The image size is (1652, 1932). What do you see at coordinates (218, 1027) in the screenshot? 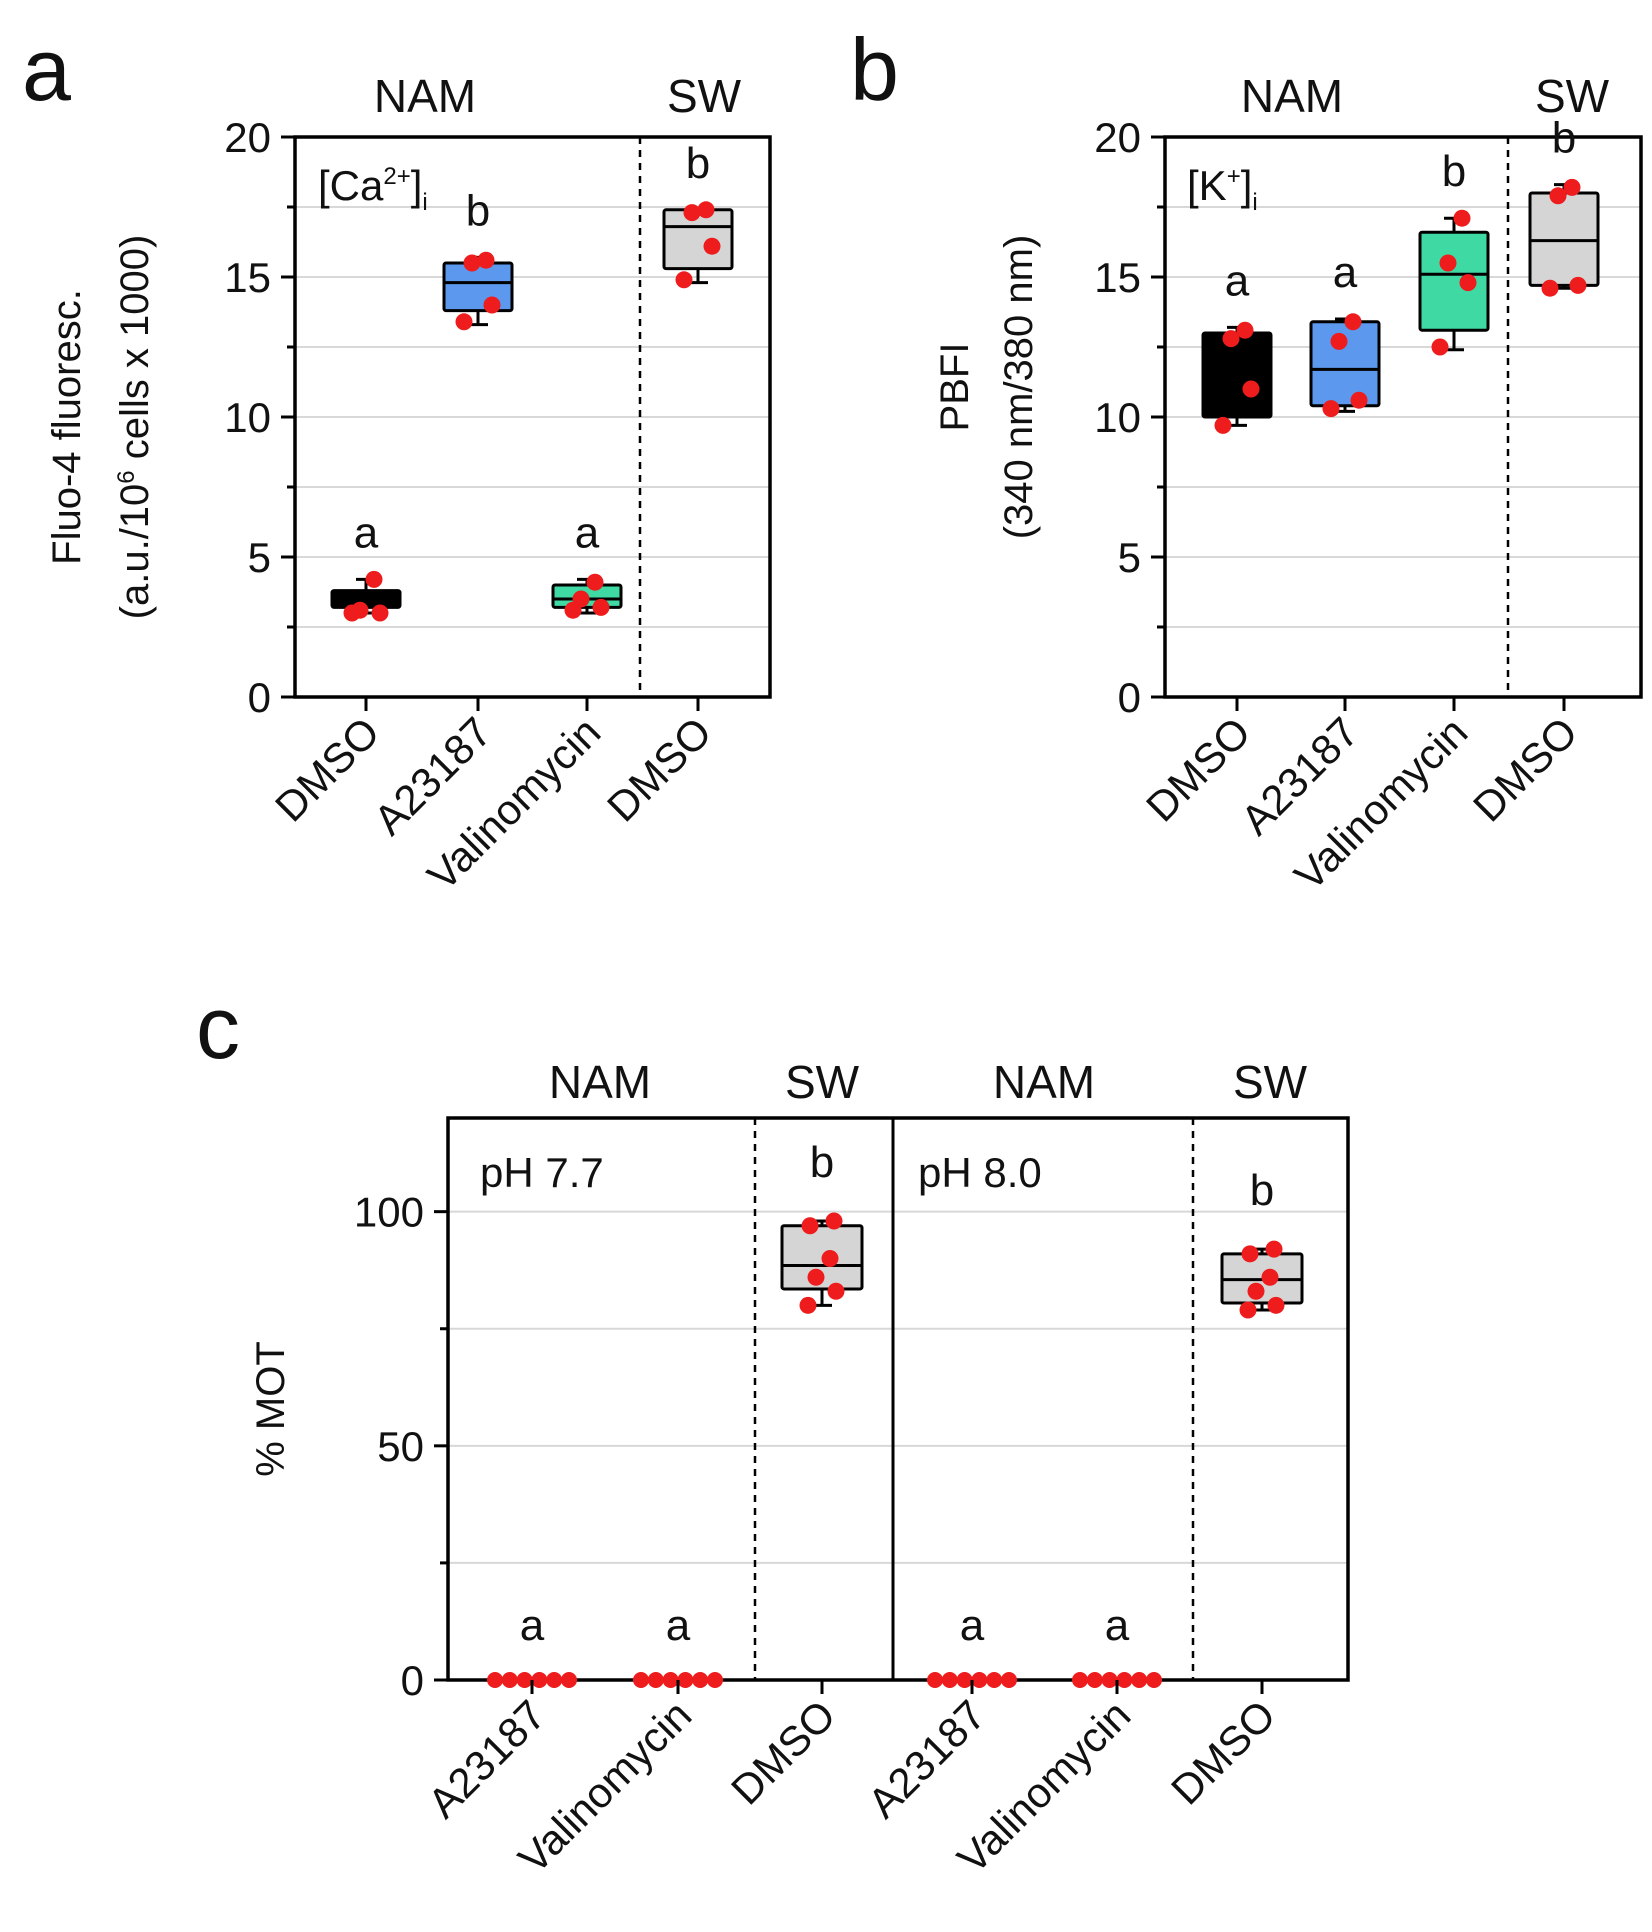
I see `panel-letter: c` at bounding box center [218, 1027].